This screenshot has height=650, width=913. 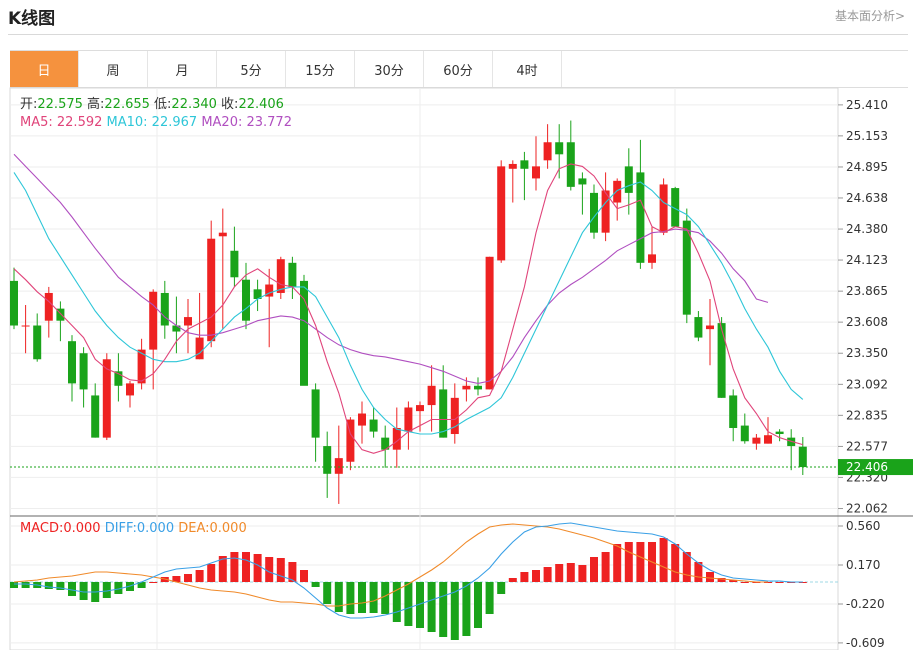 What do you see at coordinates (867, 322) in the screenshot?
I see `price-tick-label: 23.608` at bounding box center [867, 322].